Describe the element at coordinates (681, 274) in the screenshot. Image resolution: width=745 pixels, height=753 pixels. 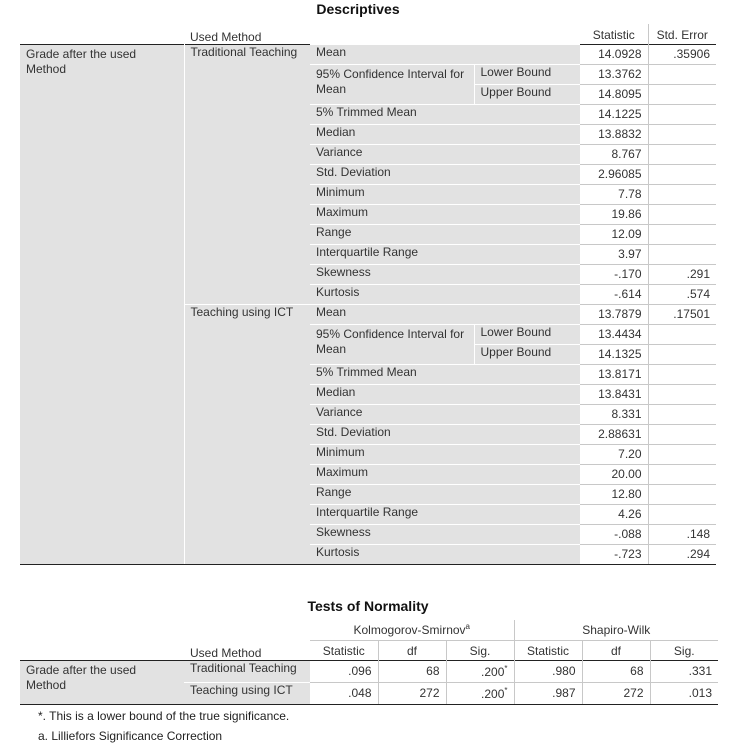
I see `std-error-value: .291` at that location.